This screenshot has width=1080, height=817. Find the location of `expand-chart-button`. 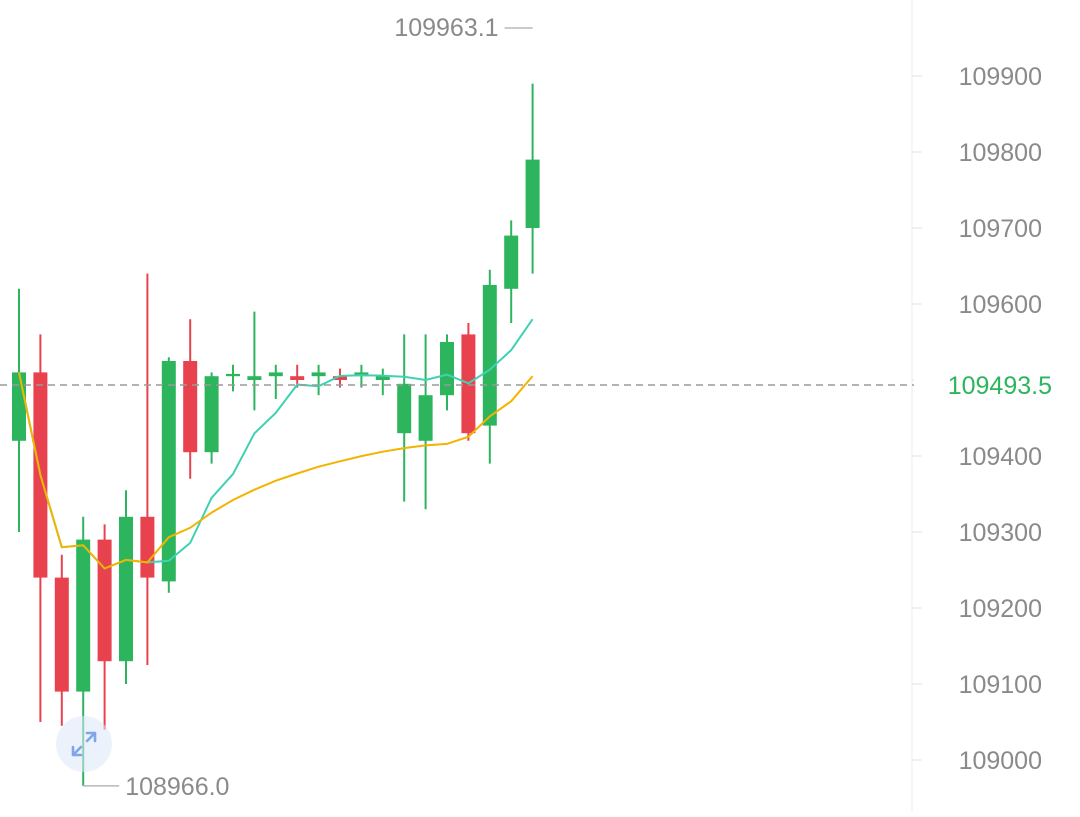

expand-chart-button is located at coordinates (84, 744).